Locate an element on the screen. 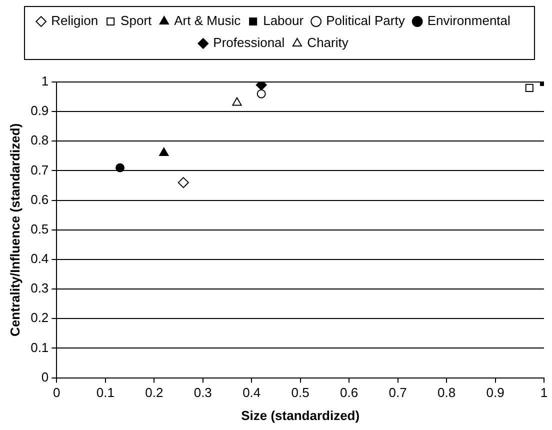 Image resolution: width=552 pixels, height=430 pixels. y-tick-label: 0.6 is located at coordinates (39, 199).